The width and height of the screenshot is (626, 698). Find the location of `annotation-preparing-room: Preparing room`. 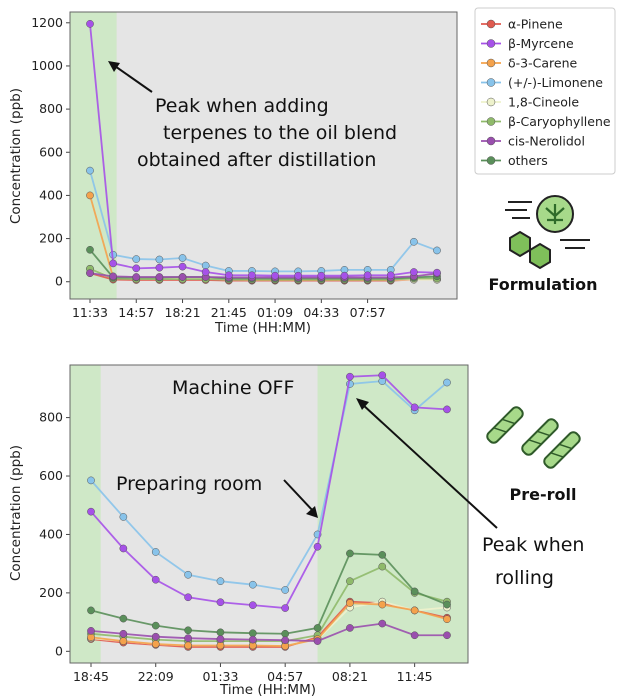

annotation-preparing-room: Preparing room is located at coordinates (189, 484).